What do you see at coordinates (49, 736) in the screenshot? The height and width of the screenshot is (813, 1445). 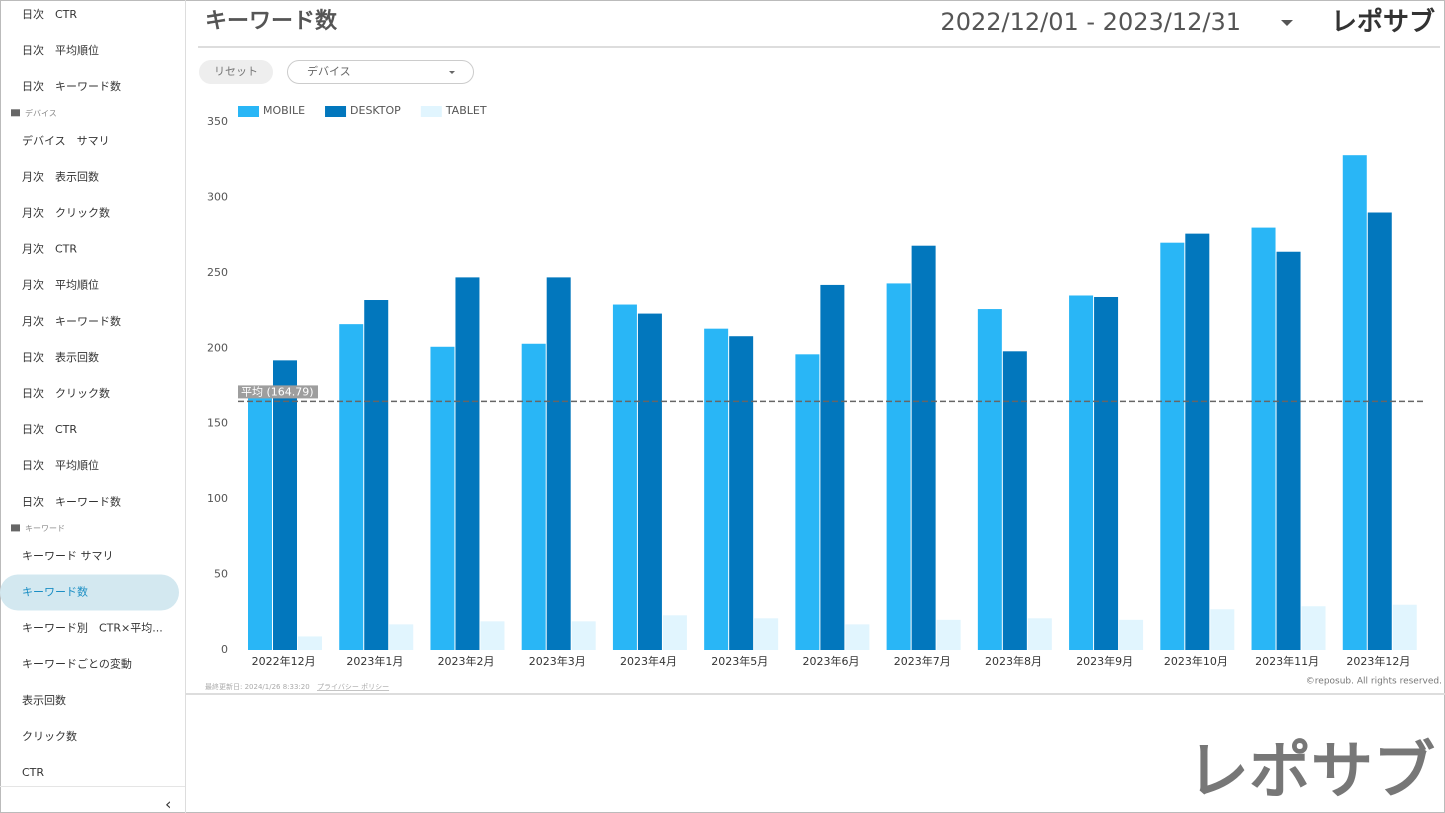 I see `sidebar-item: クリック数` at bounding box center [49, 736].